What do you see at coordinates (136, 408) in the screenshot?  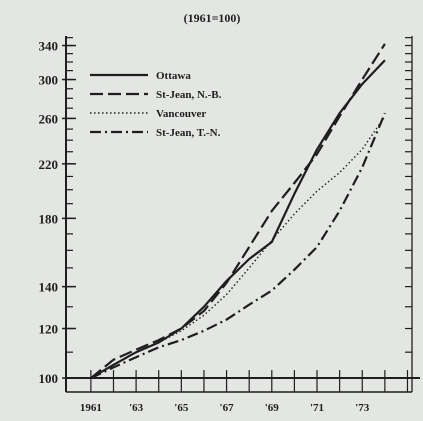 I see `x-tick-label: '63` at bounding box center [136, 408].